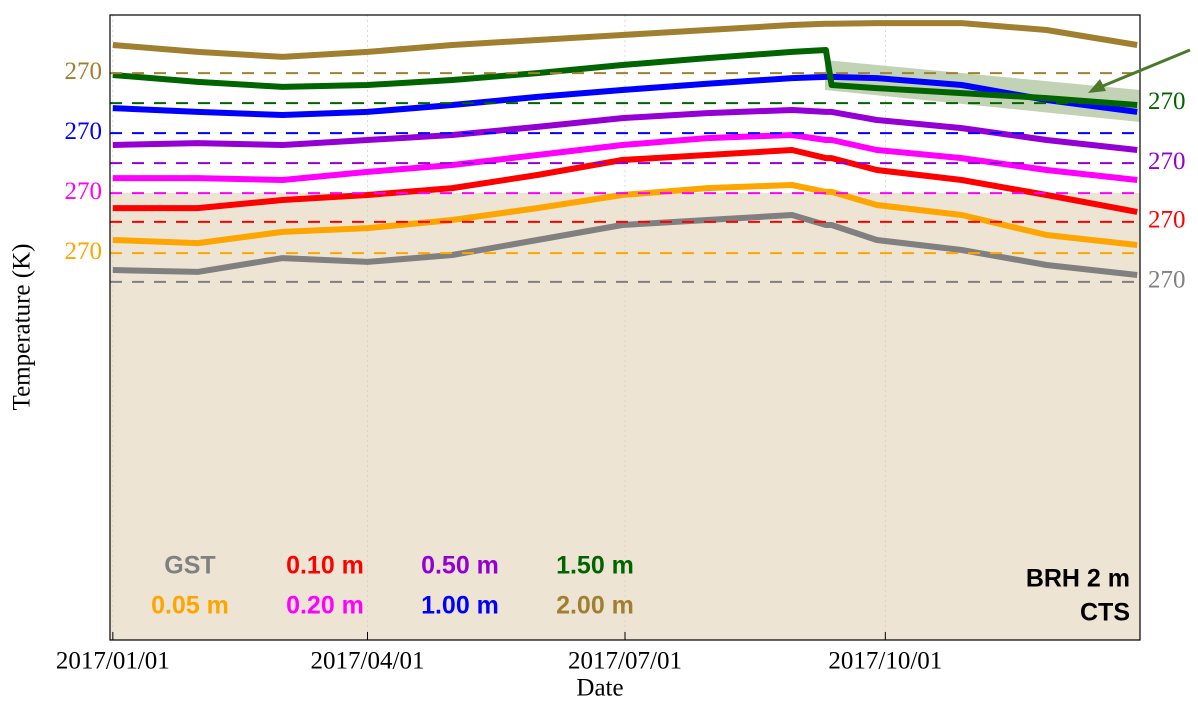  What do you see at coordinates (368, 661) in the screenshot?
I see `x-tick-label: 2017/04/01` at bounding box center [368, 661].